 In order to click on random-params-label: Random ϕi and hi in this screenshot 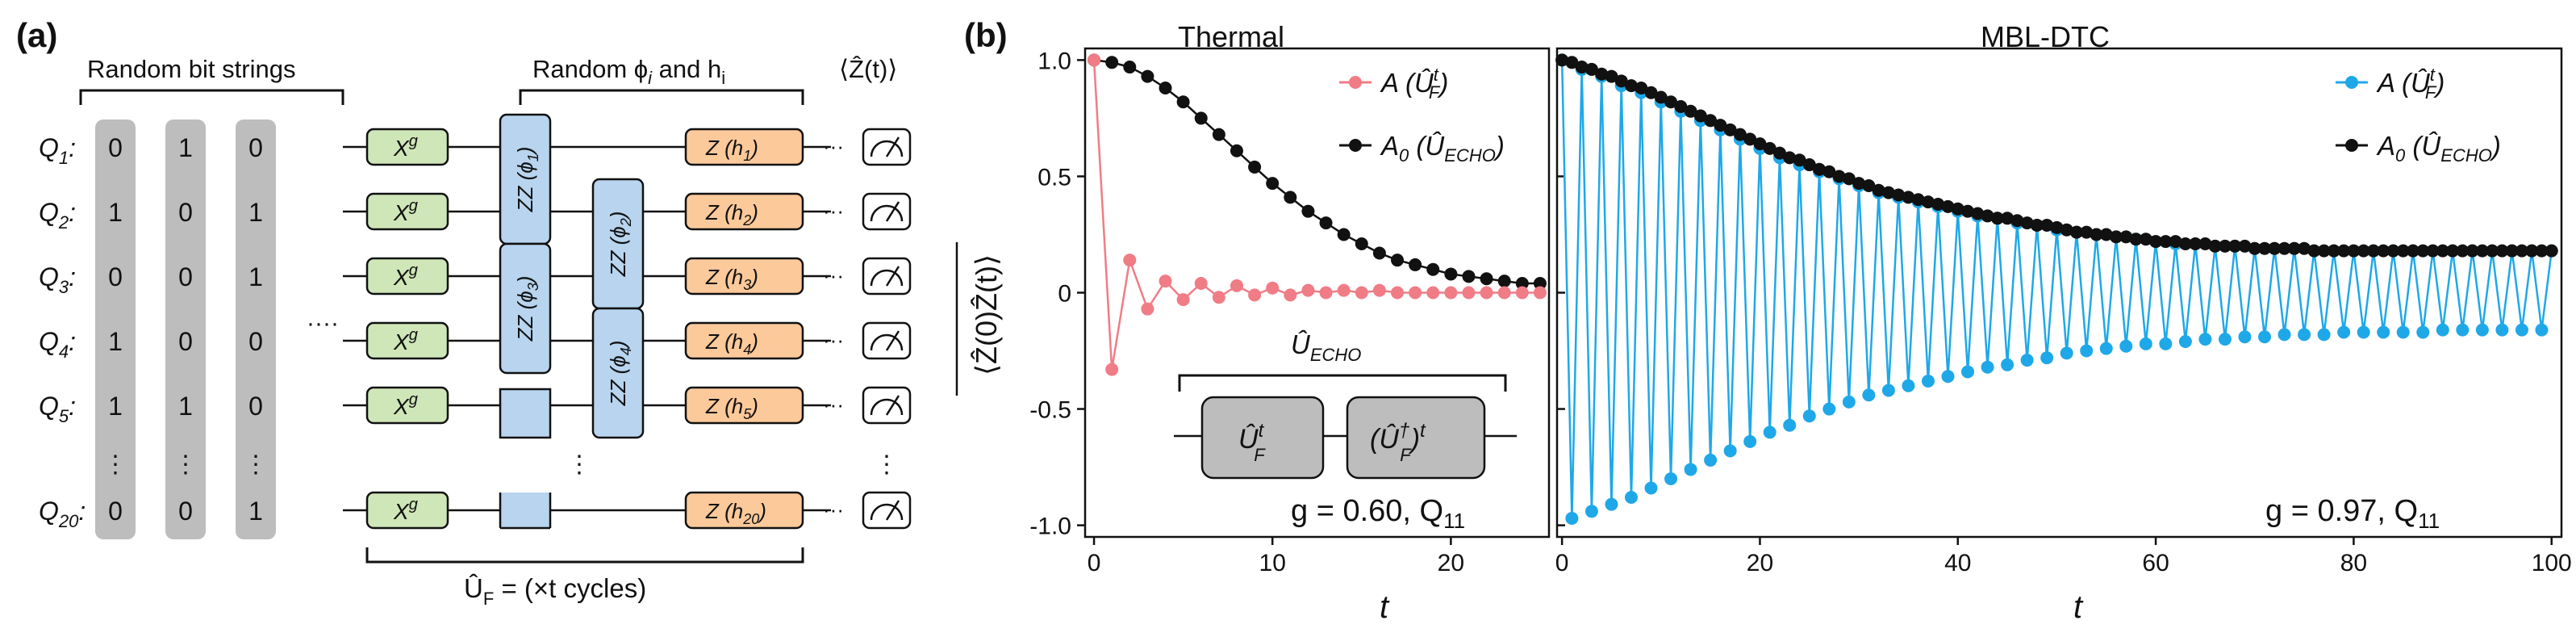, I will do `click(628, 72)`.